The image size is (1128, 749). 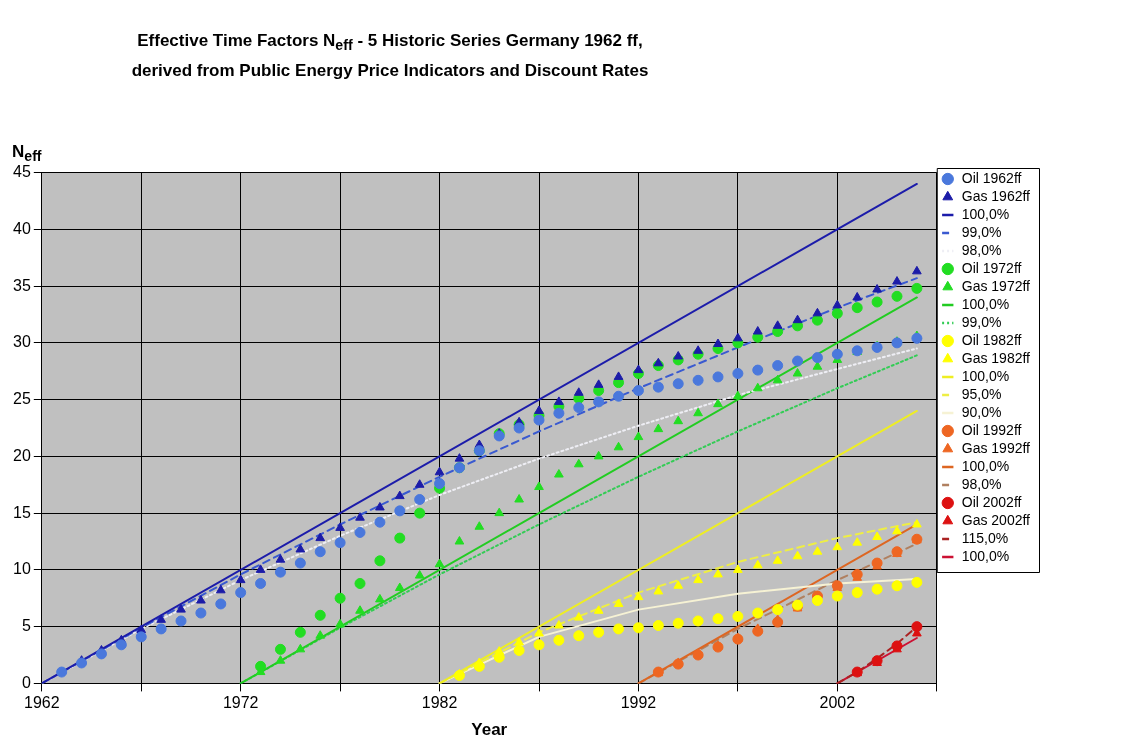 What do you see at coordinates (26, 626) in the screenshot?
I see `y-tick-label: 5` at bounding box center [26, 626].